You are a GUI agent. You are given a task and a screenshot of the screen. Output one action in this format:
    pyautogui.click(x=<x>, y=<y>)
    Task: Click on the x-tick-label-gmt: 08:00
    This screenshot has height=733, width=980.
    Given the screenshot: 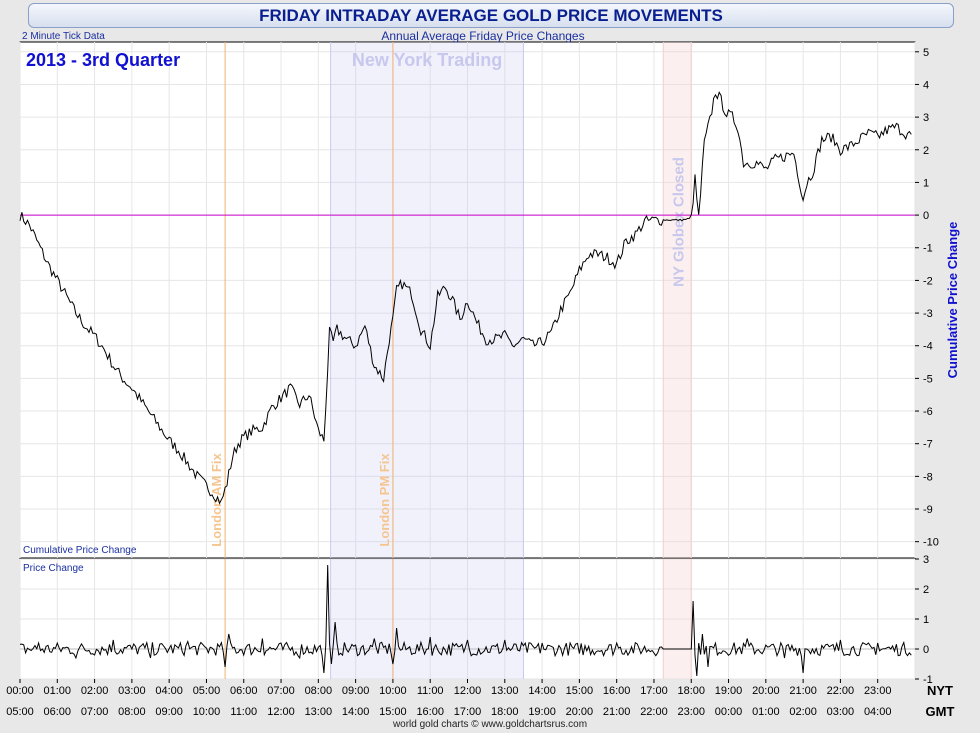 What is the action you would take?
    pyautogui.click(x=132, y=712)
    